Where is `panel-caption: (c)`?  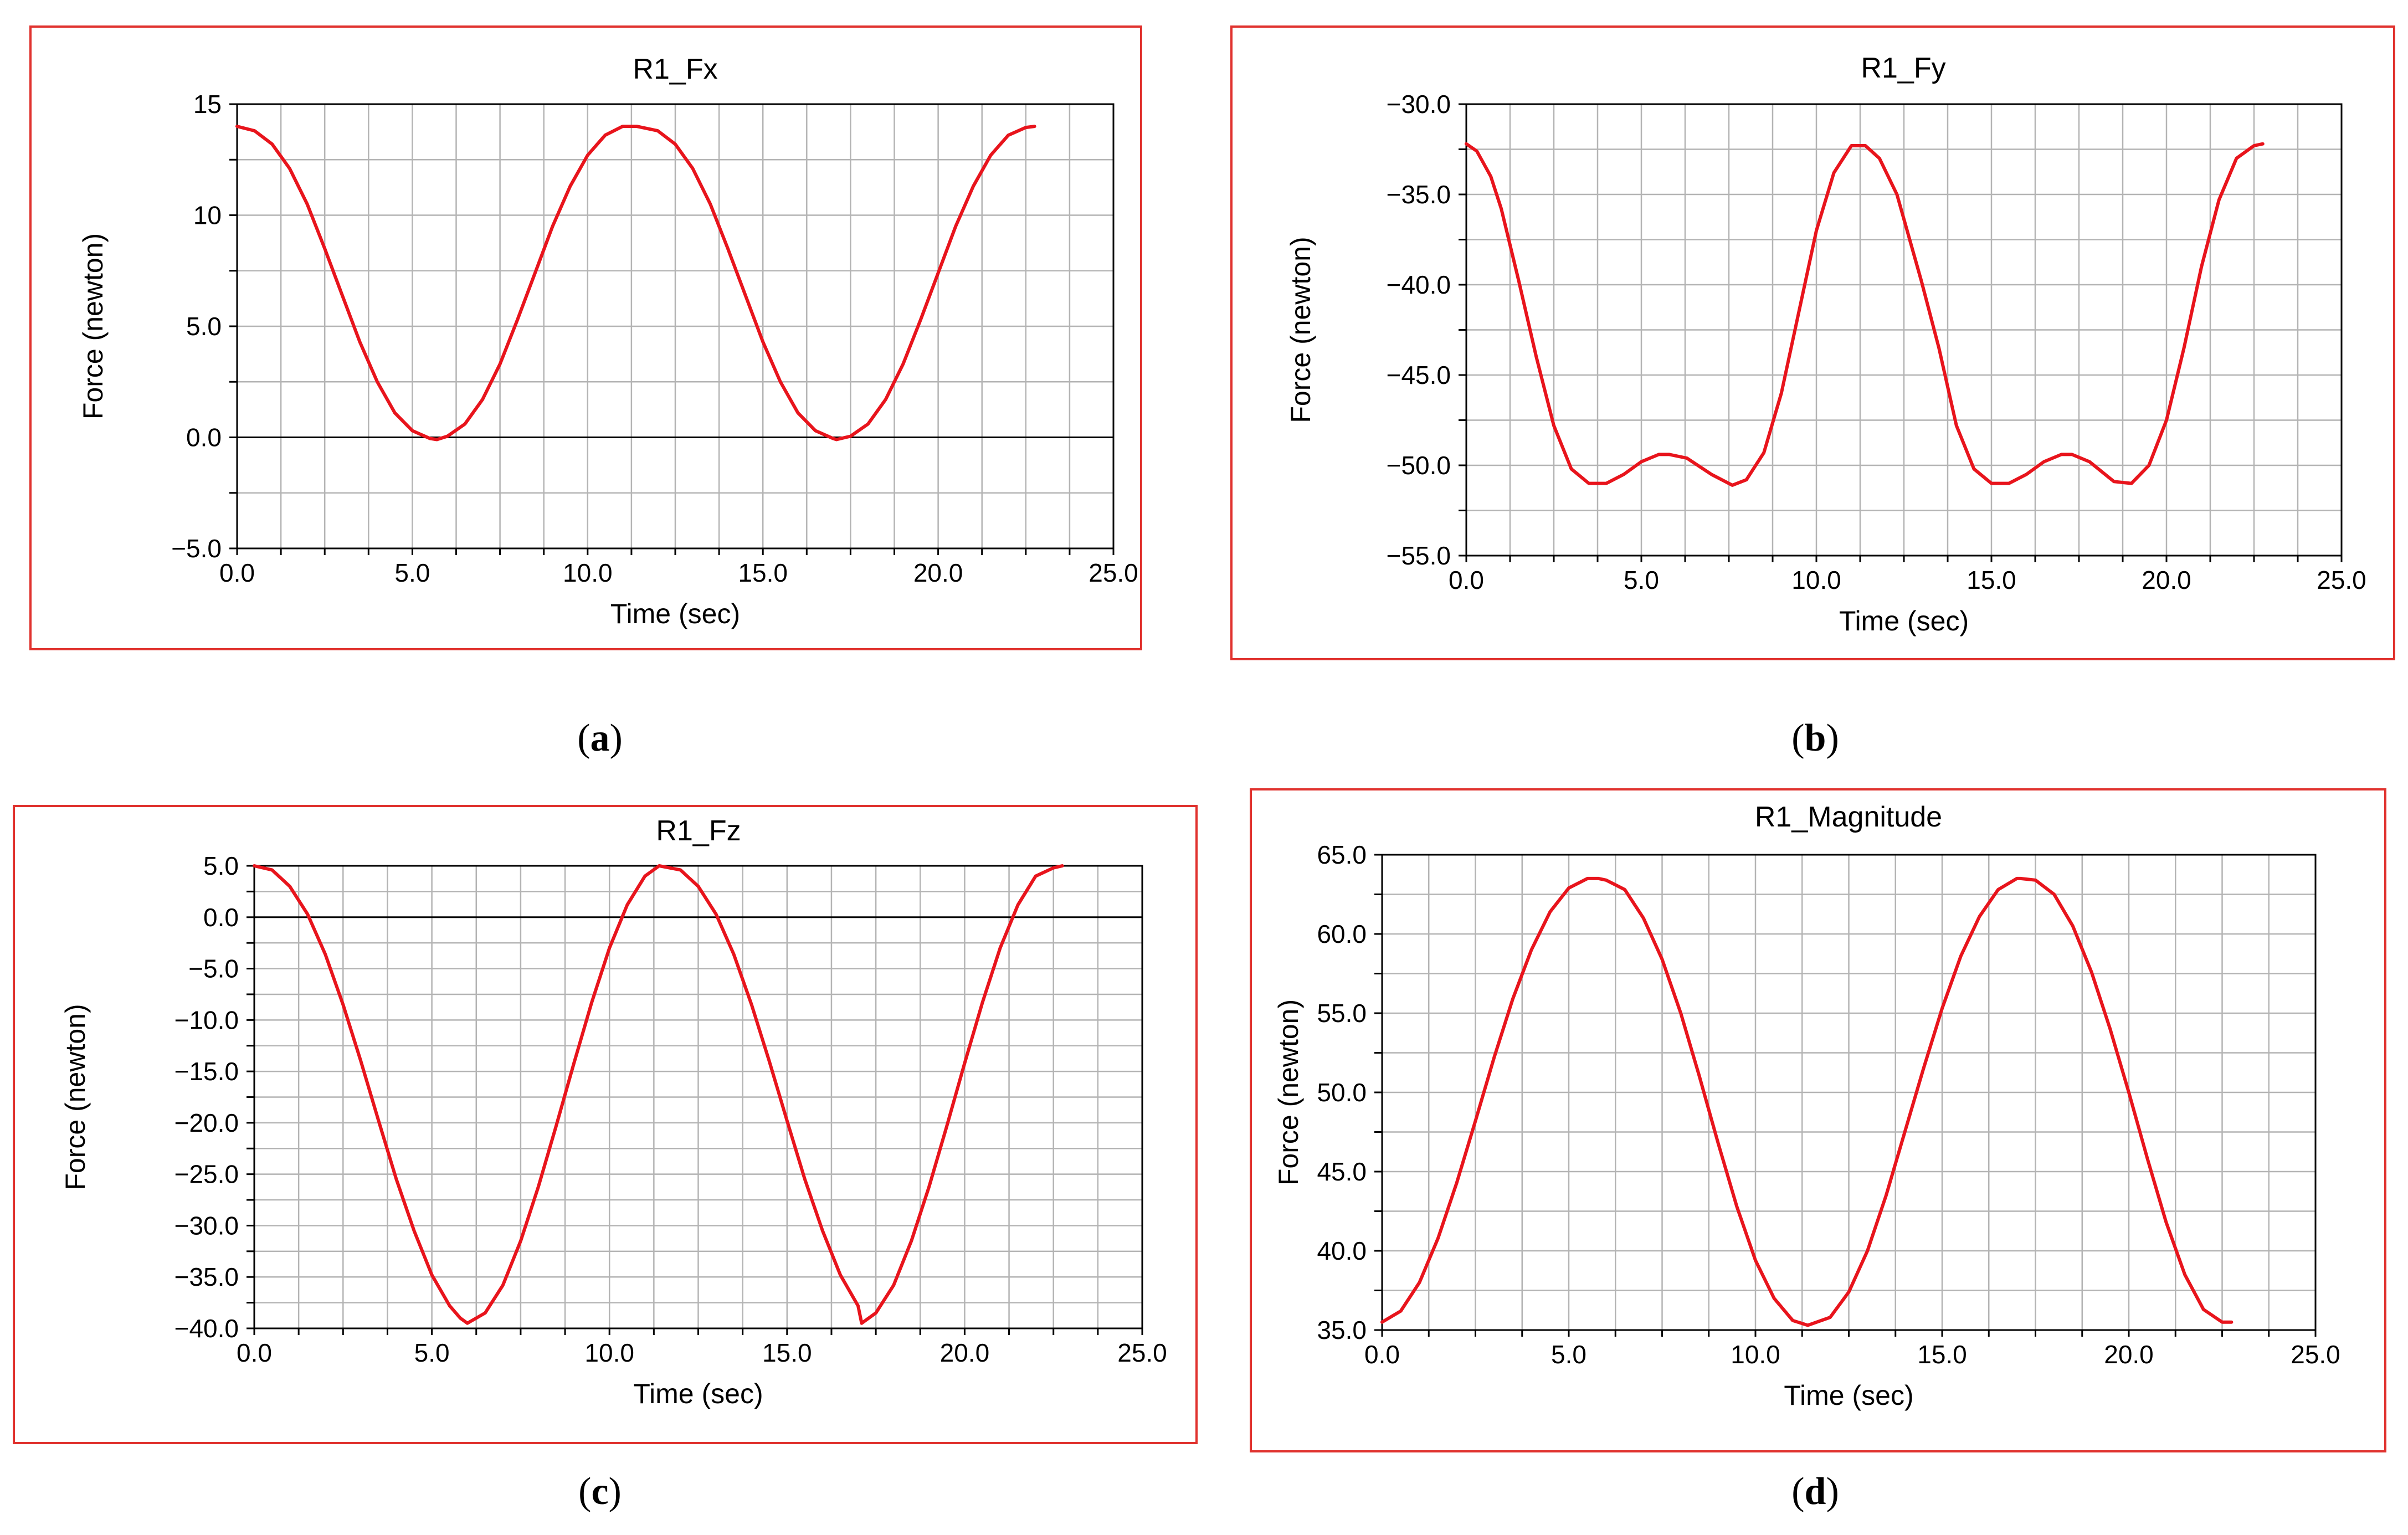
panel-caption: (c) is located at coordinates (600, 1491).